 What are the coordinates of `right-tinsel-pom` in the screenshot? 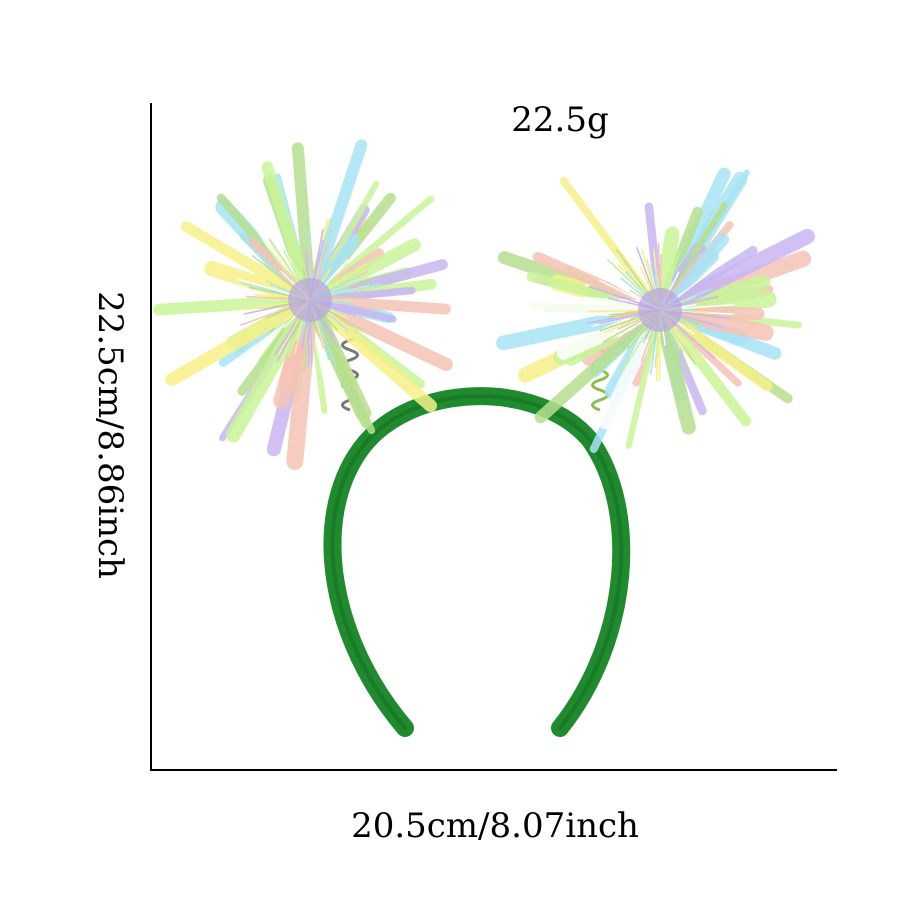 It's located at (655, 310).